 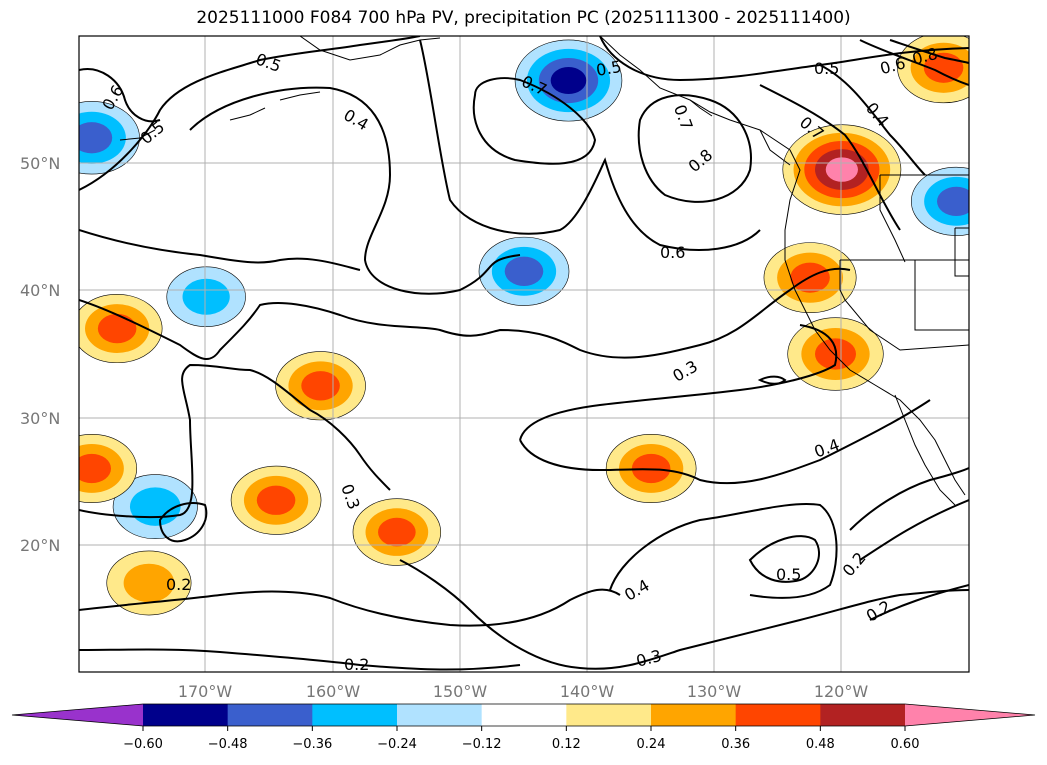 I want to click on colorbar-extend-min, so click(x=77, y=715).